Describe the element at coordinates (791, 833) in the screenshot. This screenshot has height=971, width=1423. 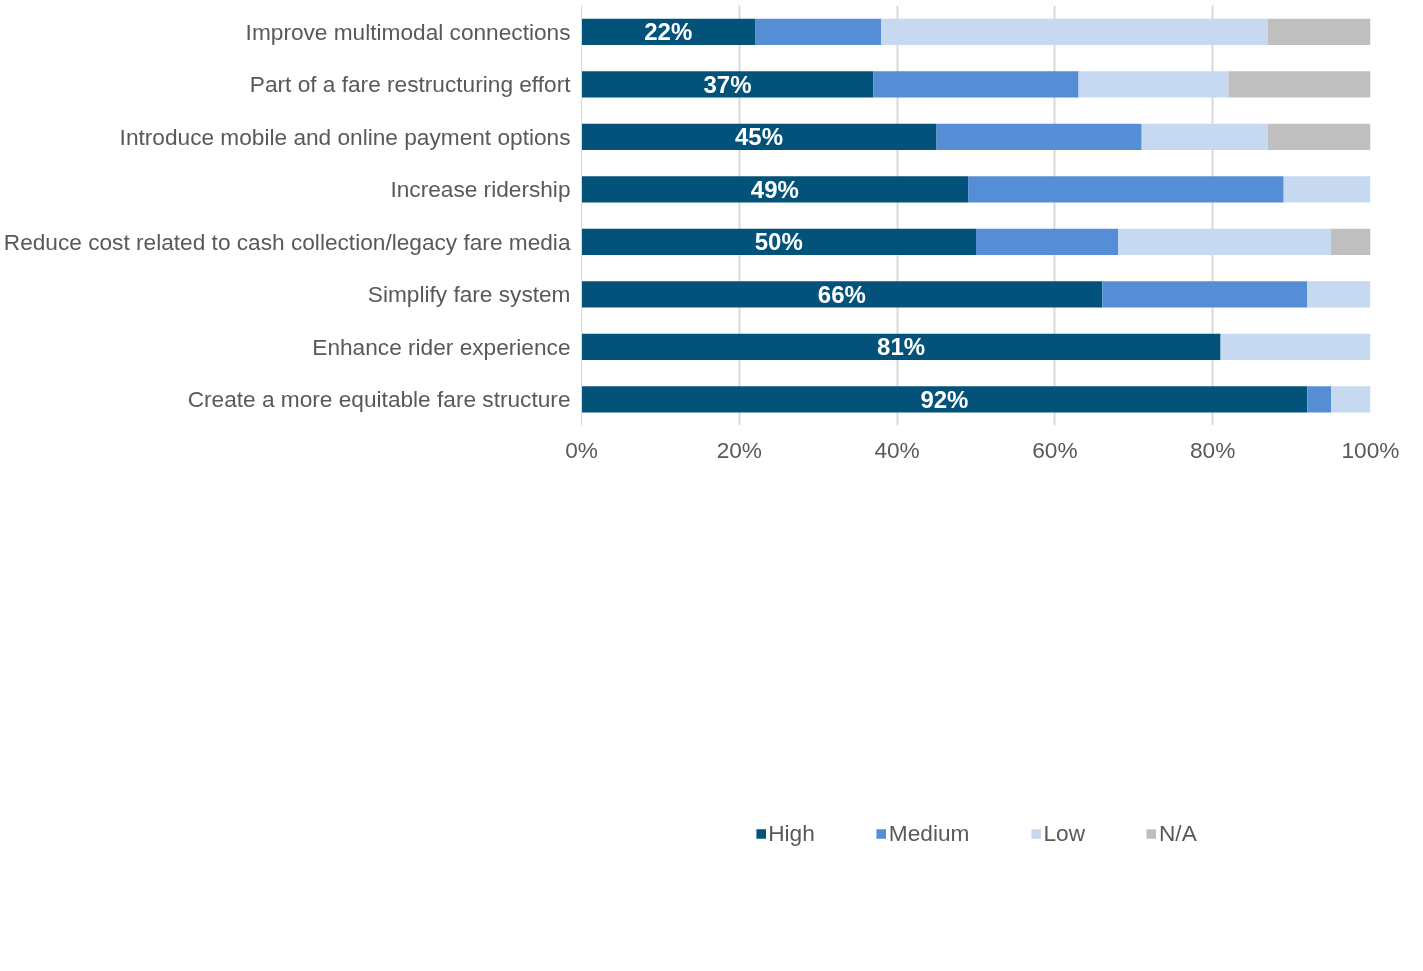
I see `legend-label: High` at that location.